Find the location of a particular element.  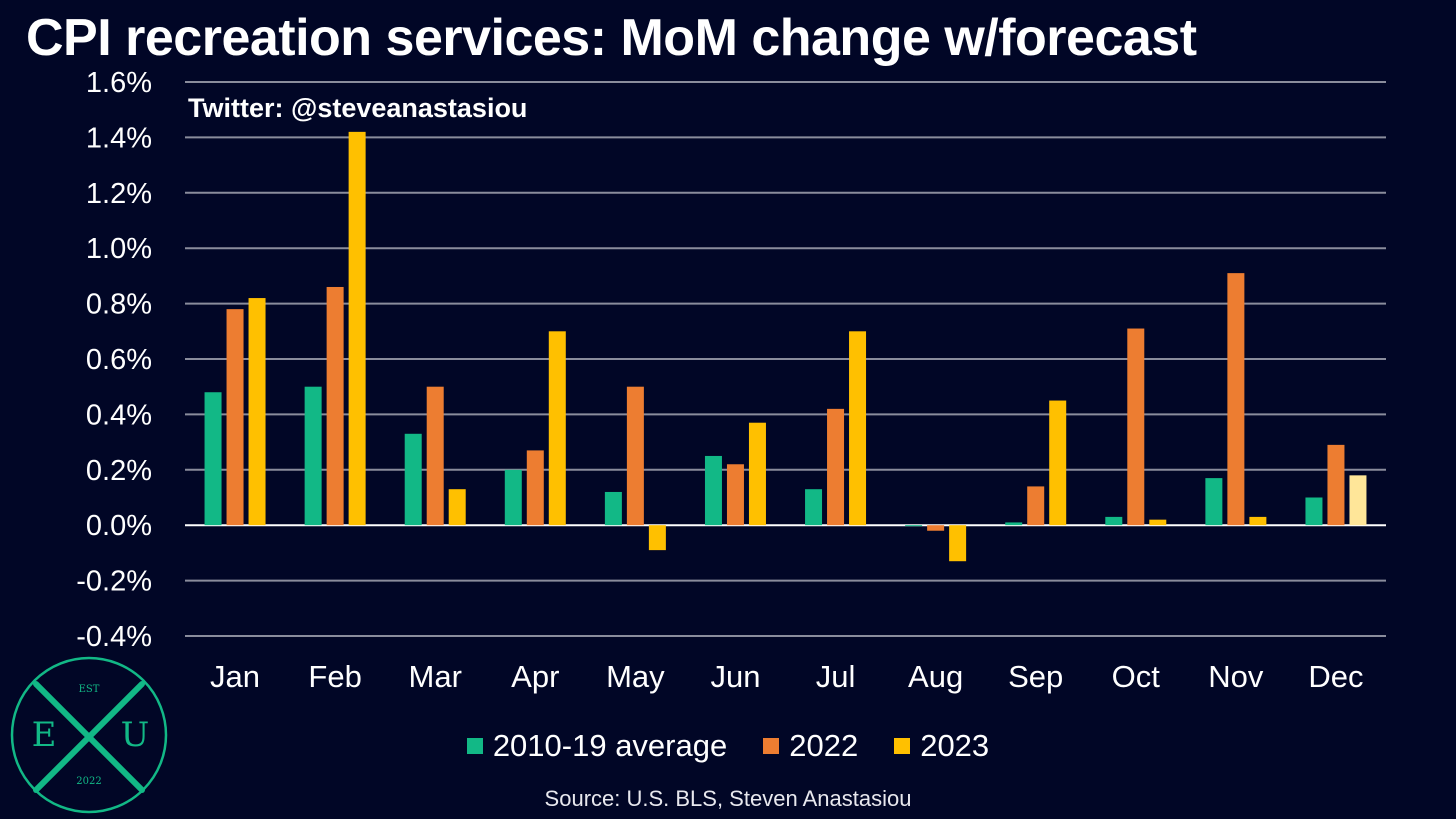

logo-right-letter: U is located at coordinates (135, 735).